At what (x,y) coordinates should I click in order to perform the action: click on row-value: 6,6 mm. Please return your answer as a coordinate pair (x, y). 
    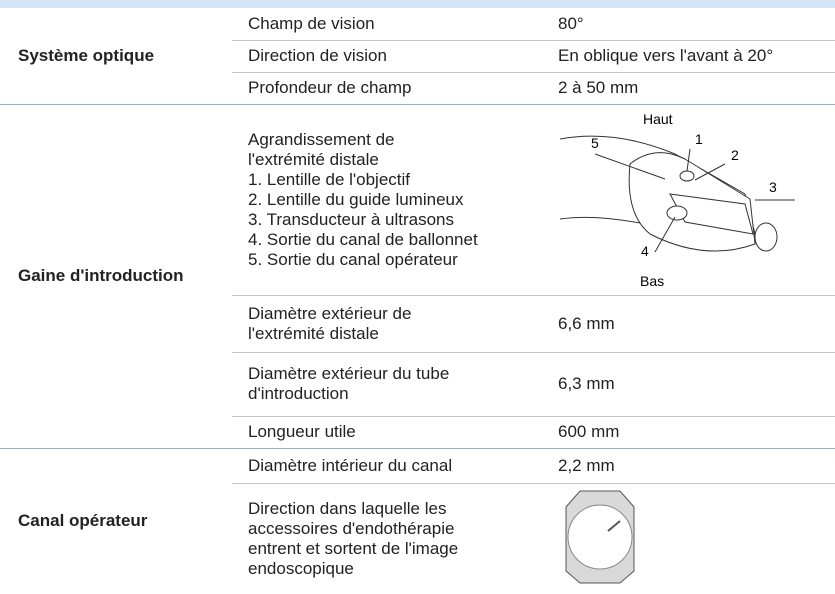
    Looking at the image, I should click on (696, 323).